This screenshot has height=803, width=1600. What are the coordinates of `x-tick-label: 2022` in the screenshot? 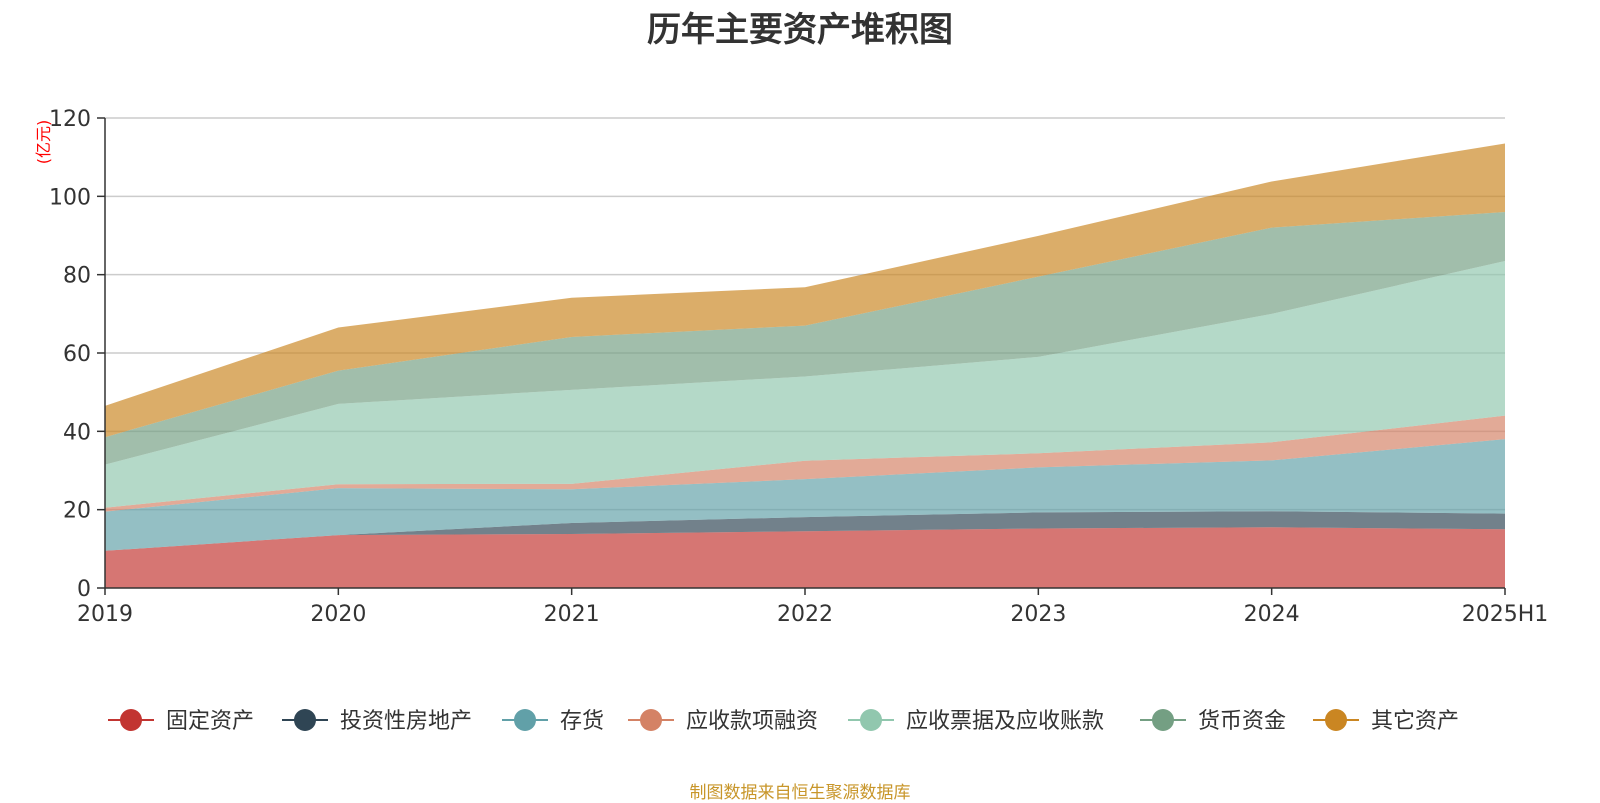 It's located at (805, 614).